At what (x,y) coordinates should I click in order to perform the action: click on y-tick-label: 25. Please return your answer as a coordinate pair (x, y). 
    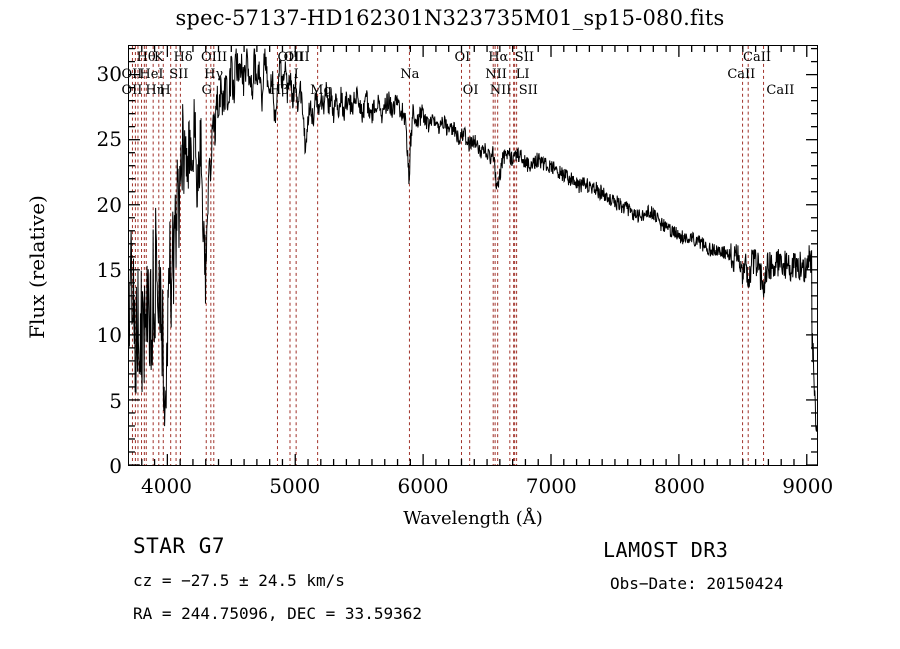
    Looking at the image, I should click on (109, 139).